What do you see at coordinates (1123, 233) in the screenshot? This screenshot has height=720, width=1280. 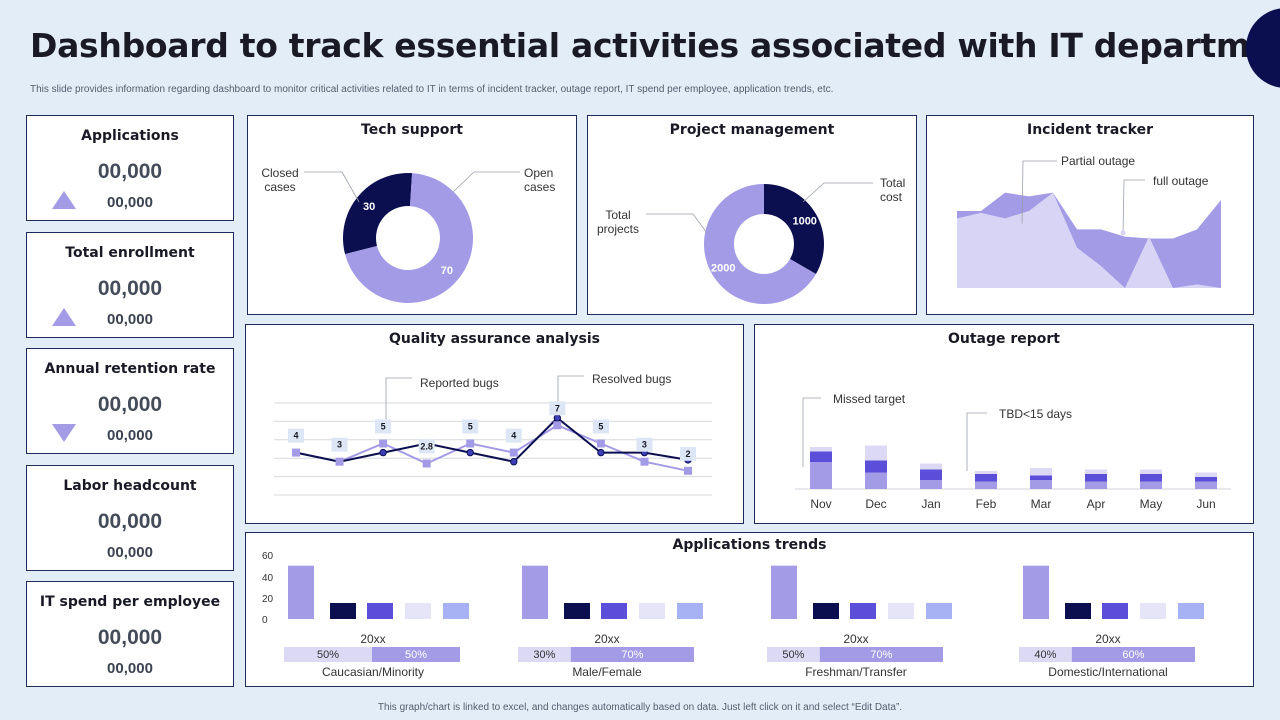 I see `full-outage-marker` at bounding box center [1123, 233].